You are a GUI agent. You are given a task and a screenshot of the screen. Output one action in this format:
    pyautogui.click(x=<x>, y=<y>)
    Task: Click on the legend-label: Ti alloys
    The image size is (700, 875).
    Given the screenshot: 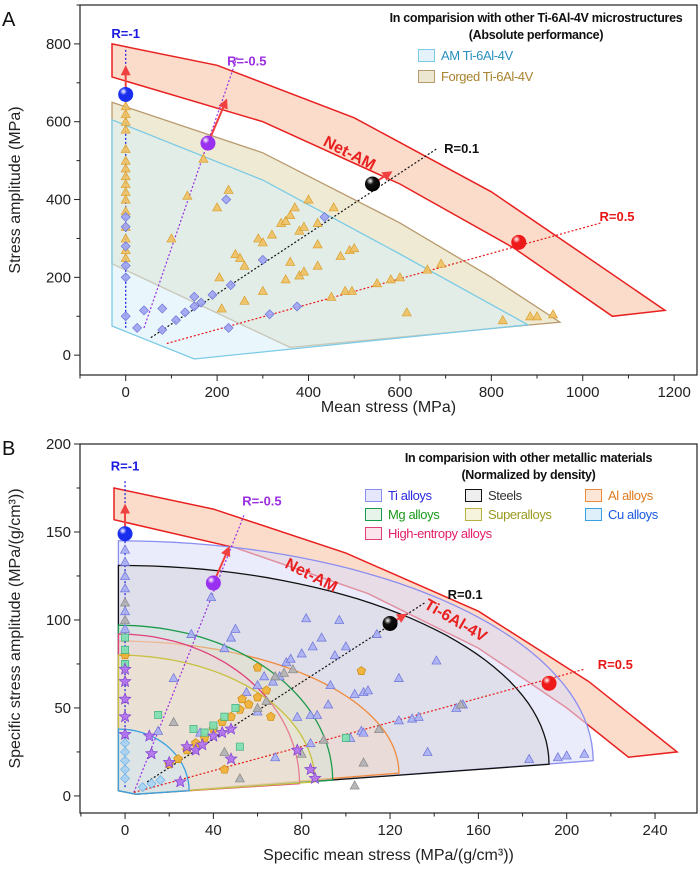 What is the action you would take?
    pyautogui.click(x=410, y=495)
    